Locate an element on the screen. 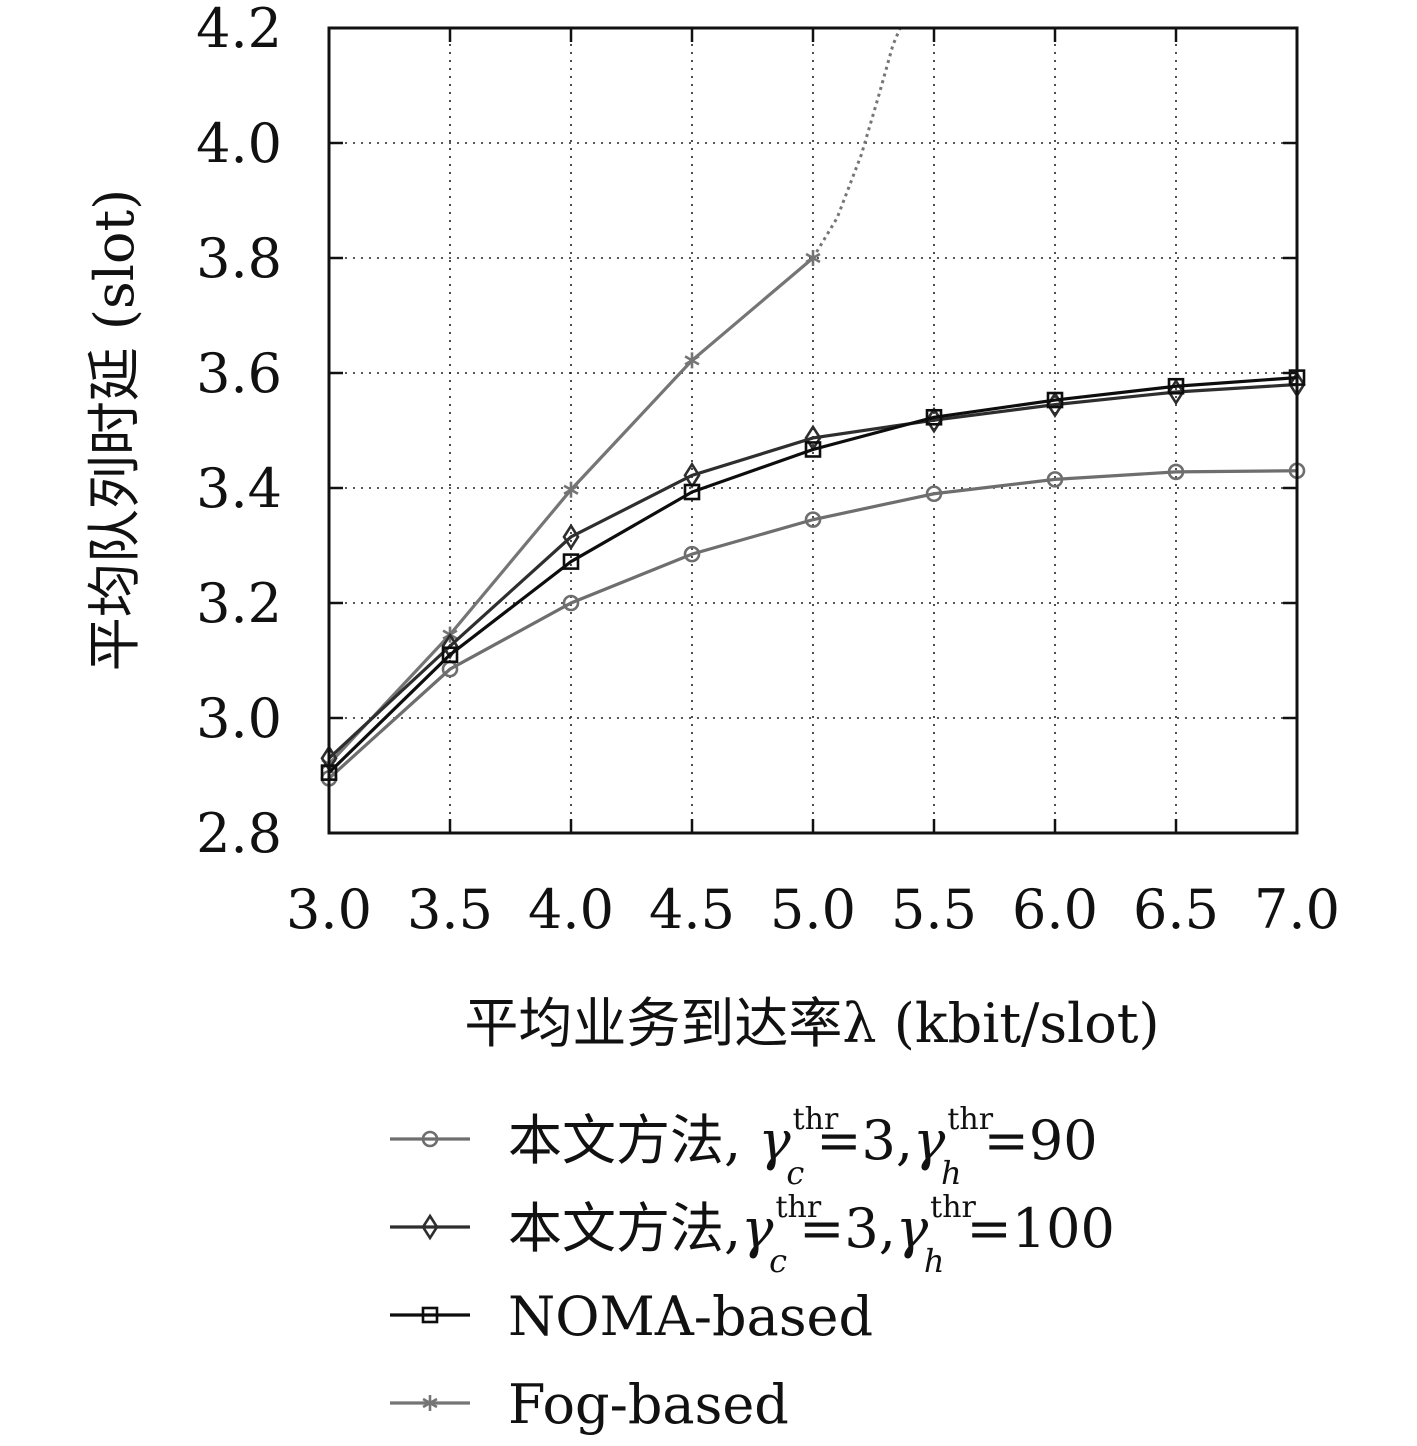 This screenshot has height=1446, width=1417. legend-item: 本文方法, γthr c=3,γthr h=90 is located at coordinates (744, 1147).